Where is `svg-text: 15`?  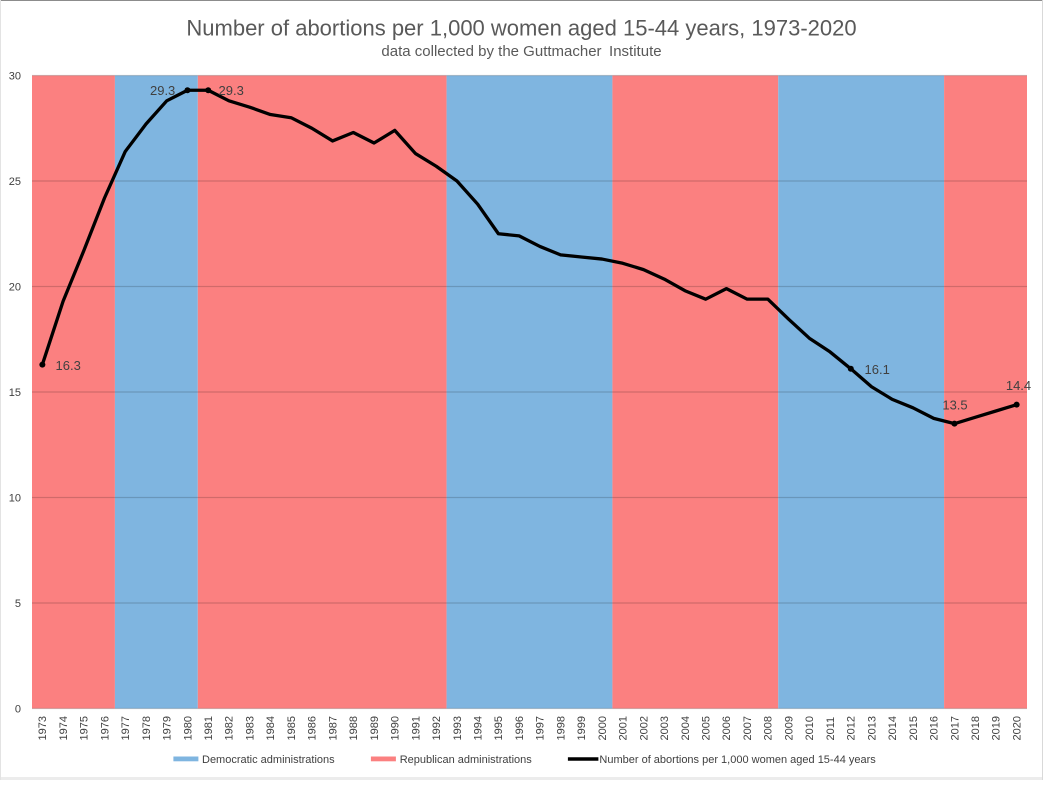 svg-text: 15 is located at coordinates (15, 393).